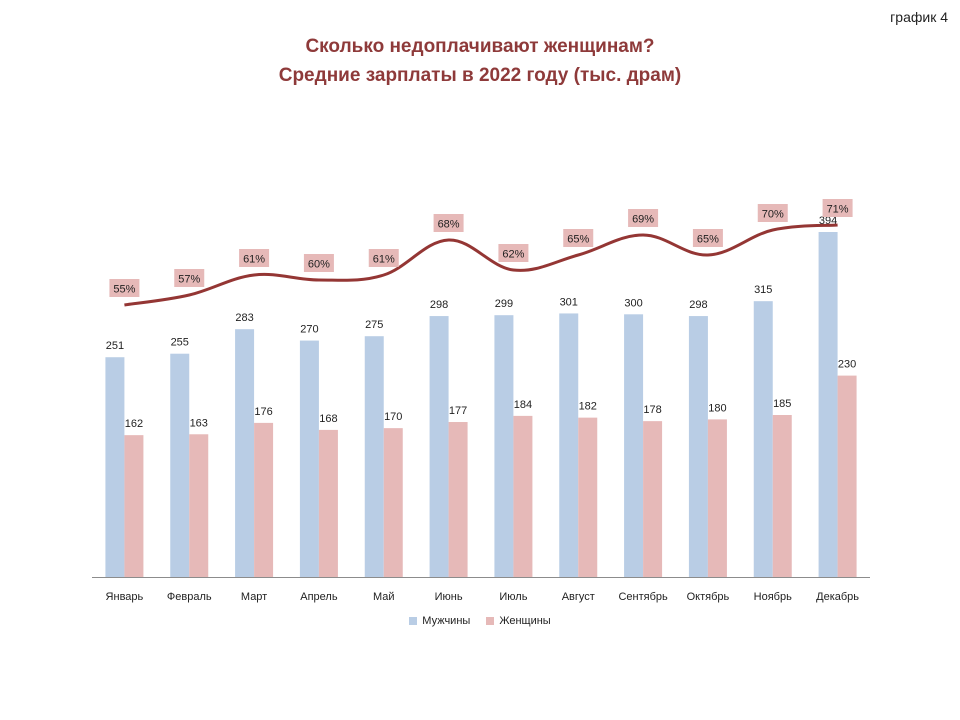 The height and width of the screenshot is (720, 960). What do you see at coordinates (458, 411) in the screenshot?
I see `data-label-women-5: 177` at bounding box center [458, 411].